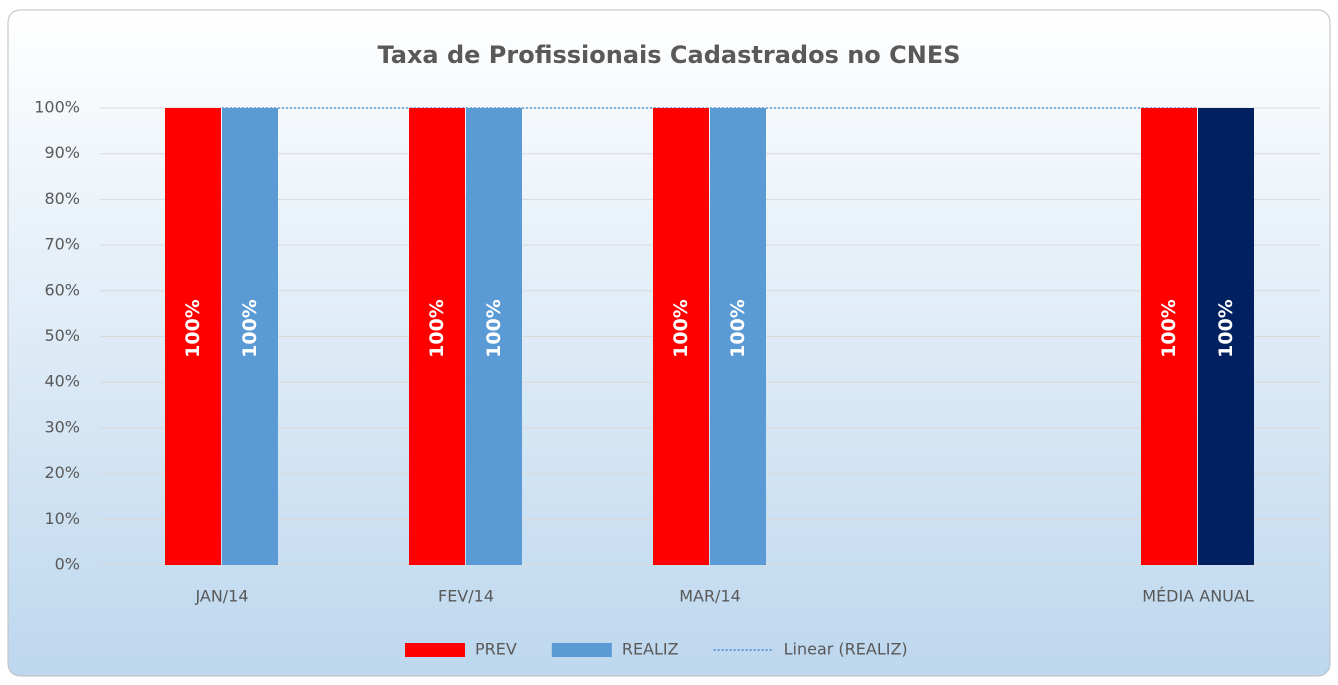  I want to click on legend-label: REALIZ, so click(650, 649).